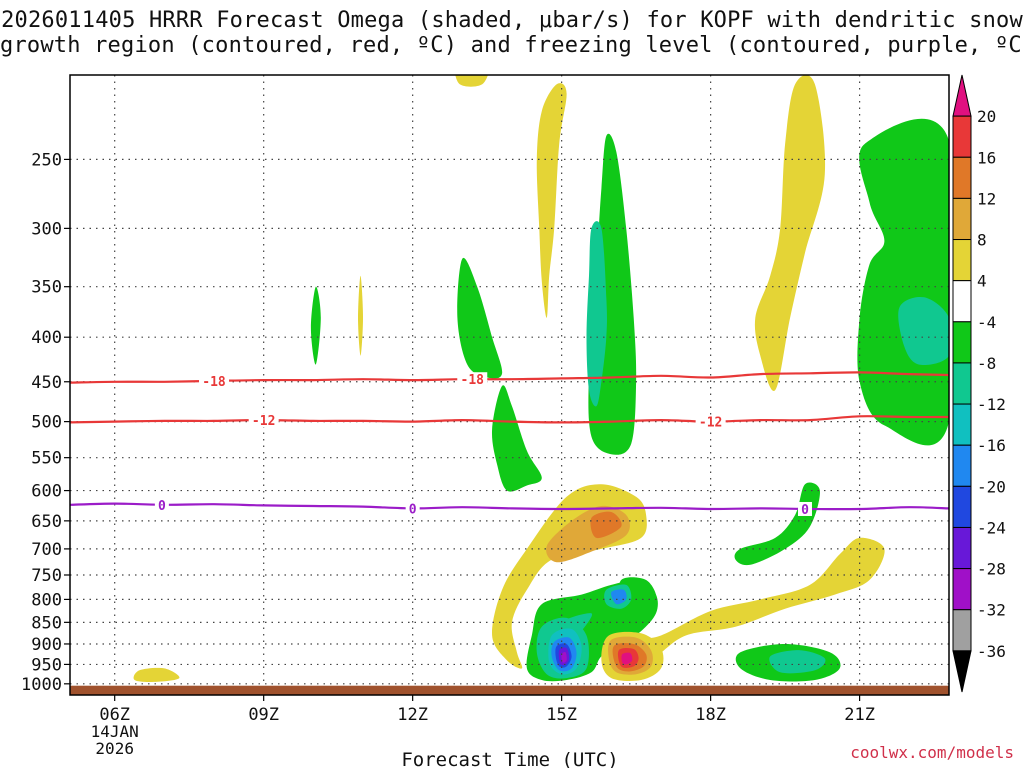 The width and height of the screenshot is (1024, 768). What do you see at coordinates (991, 404) in the screenshot?
I see `colorbar-label--12: -12` at bounding box center [991, 404].